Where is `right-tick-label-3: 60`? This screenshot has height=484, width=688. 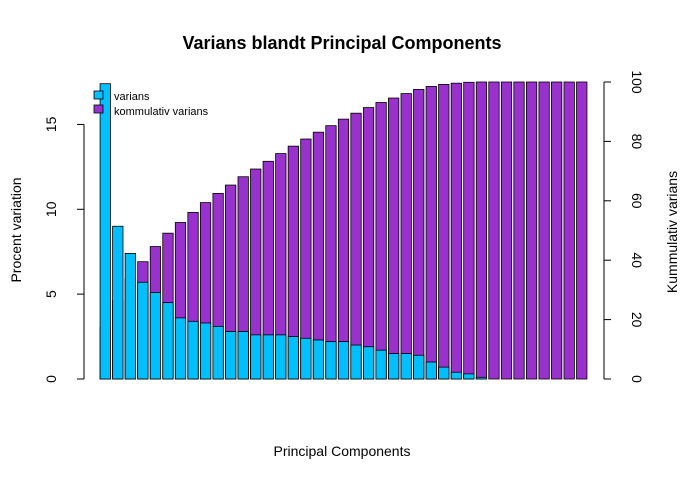 right-tick-label-3: 60 is located at coordinates (637, 201).